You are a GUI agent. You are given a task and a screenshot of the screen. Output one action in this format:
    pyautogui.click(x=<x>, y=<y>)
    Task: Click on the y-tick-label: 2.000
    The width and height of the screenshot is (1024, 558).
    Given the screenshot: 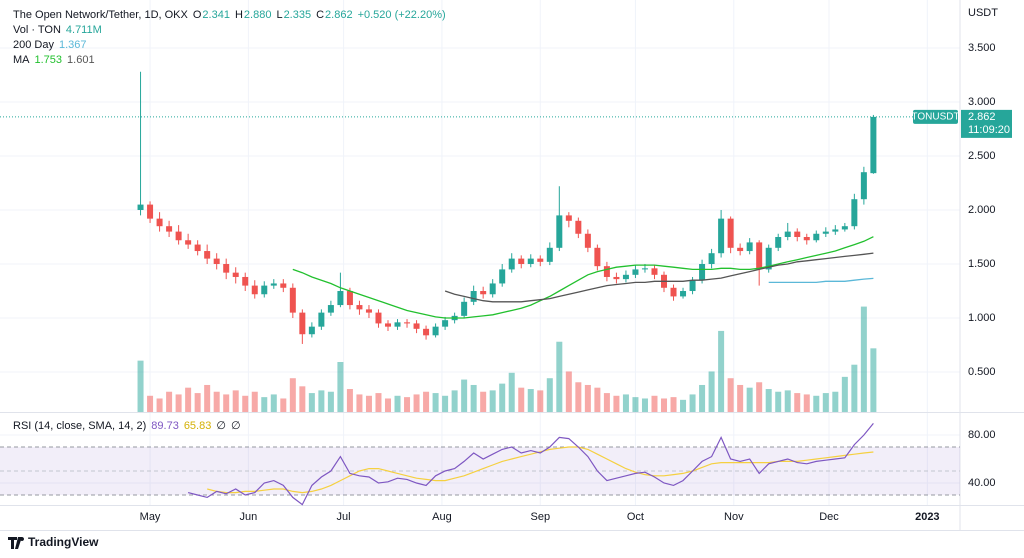 What is the action you would take?
    pyautogui.click(x=982, y=210)
    